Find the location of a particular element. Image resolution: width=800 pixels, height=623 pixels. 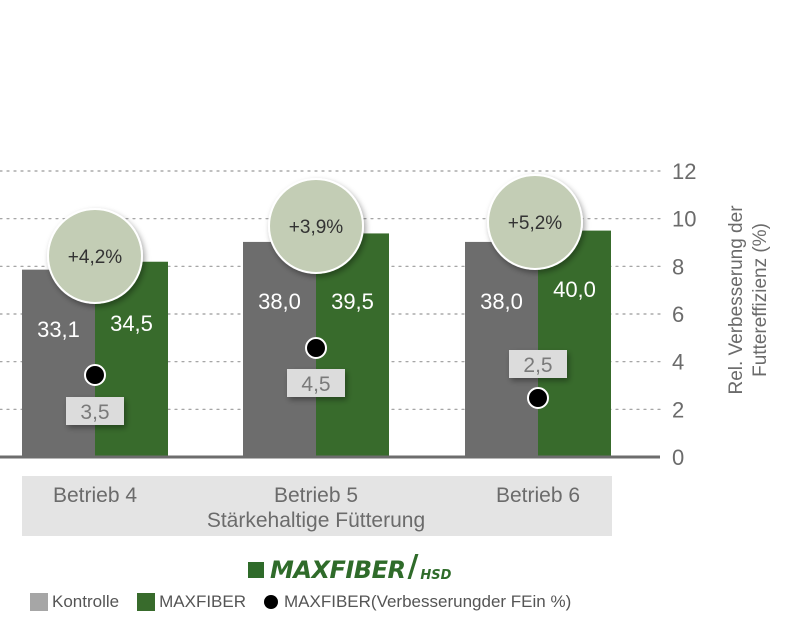

improvement-bubble-label: +3,9% is located at coordinates (316, 227).